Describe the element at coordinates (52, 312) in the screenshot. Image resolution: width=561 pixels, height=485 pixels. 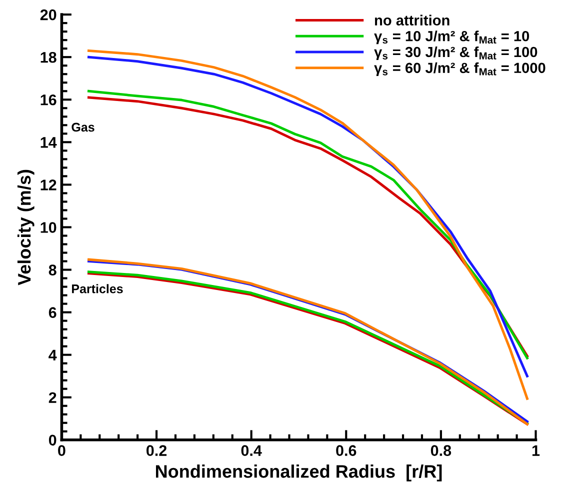
I see `y-tick-label: 6` at that location.